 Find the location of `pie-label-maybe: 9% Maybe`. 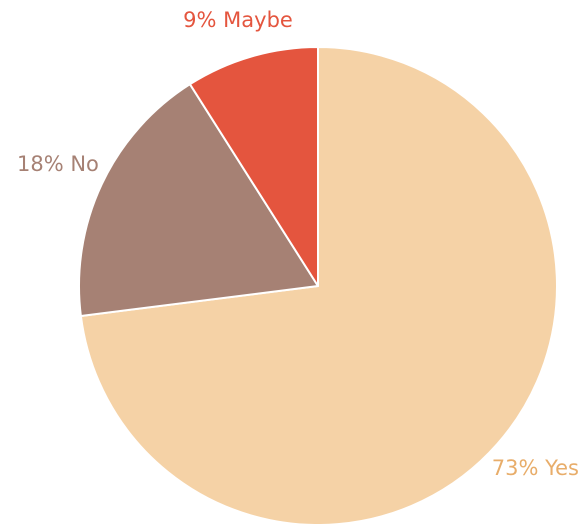

pie-label-maybe: 9% Maybe is located at coordinates (238, 20).